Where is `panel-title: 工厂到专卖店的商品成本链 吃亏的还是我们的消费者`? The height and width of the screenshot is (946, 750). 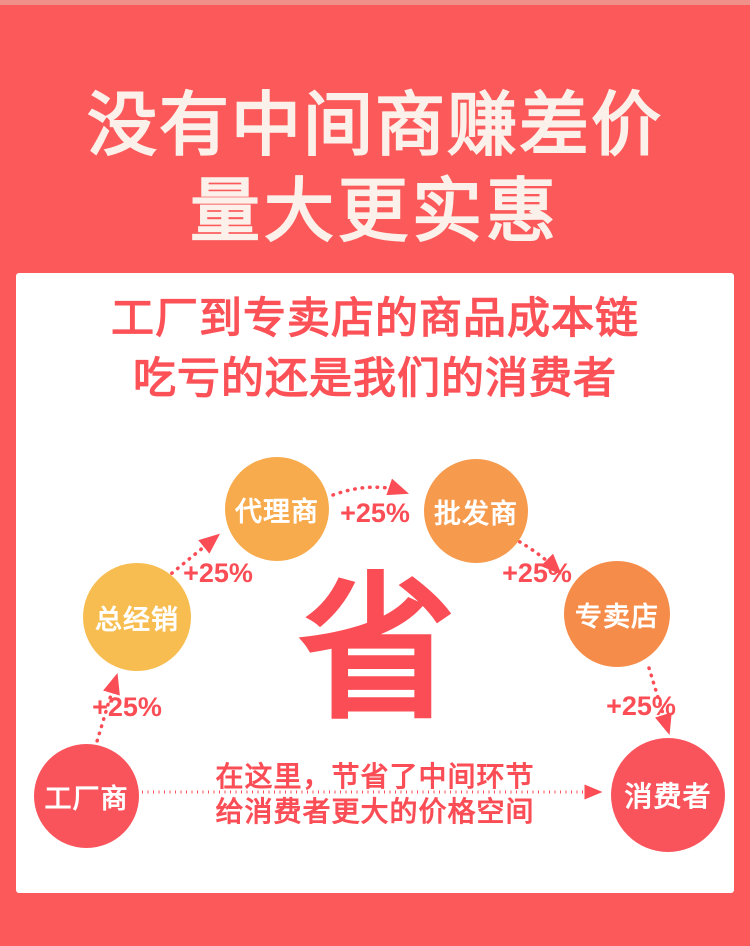 panel-title: 工厂到专卖店的商品成本链 吃亏的还是我们的消费者 is located at coordinates (375, 349).